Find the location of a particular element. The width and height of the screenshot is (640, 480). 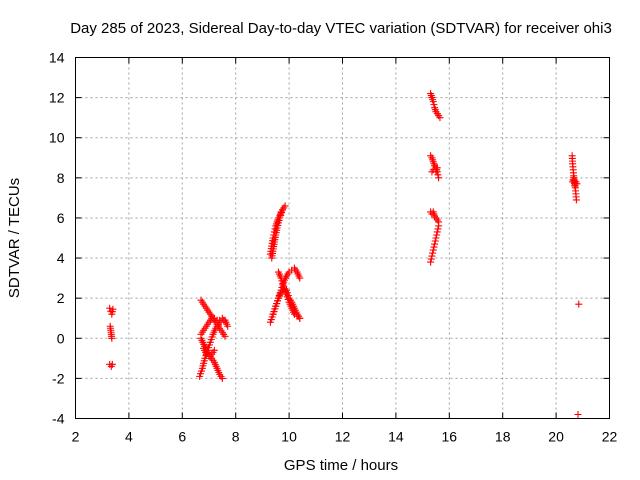

x-tick-label: 20 is located at coordinates (556, 437).